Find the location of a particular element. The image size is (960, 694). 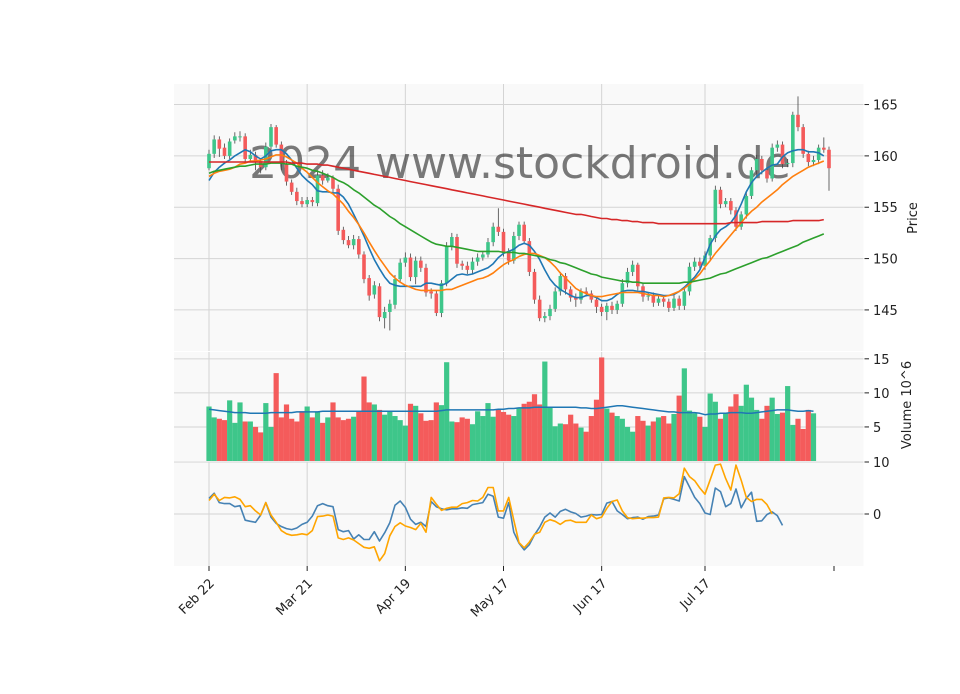

price-tick-label: 145 is located at coordinates (885, 311).